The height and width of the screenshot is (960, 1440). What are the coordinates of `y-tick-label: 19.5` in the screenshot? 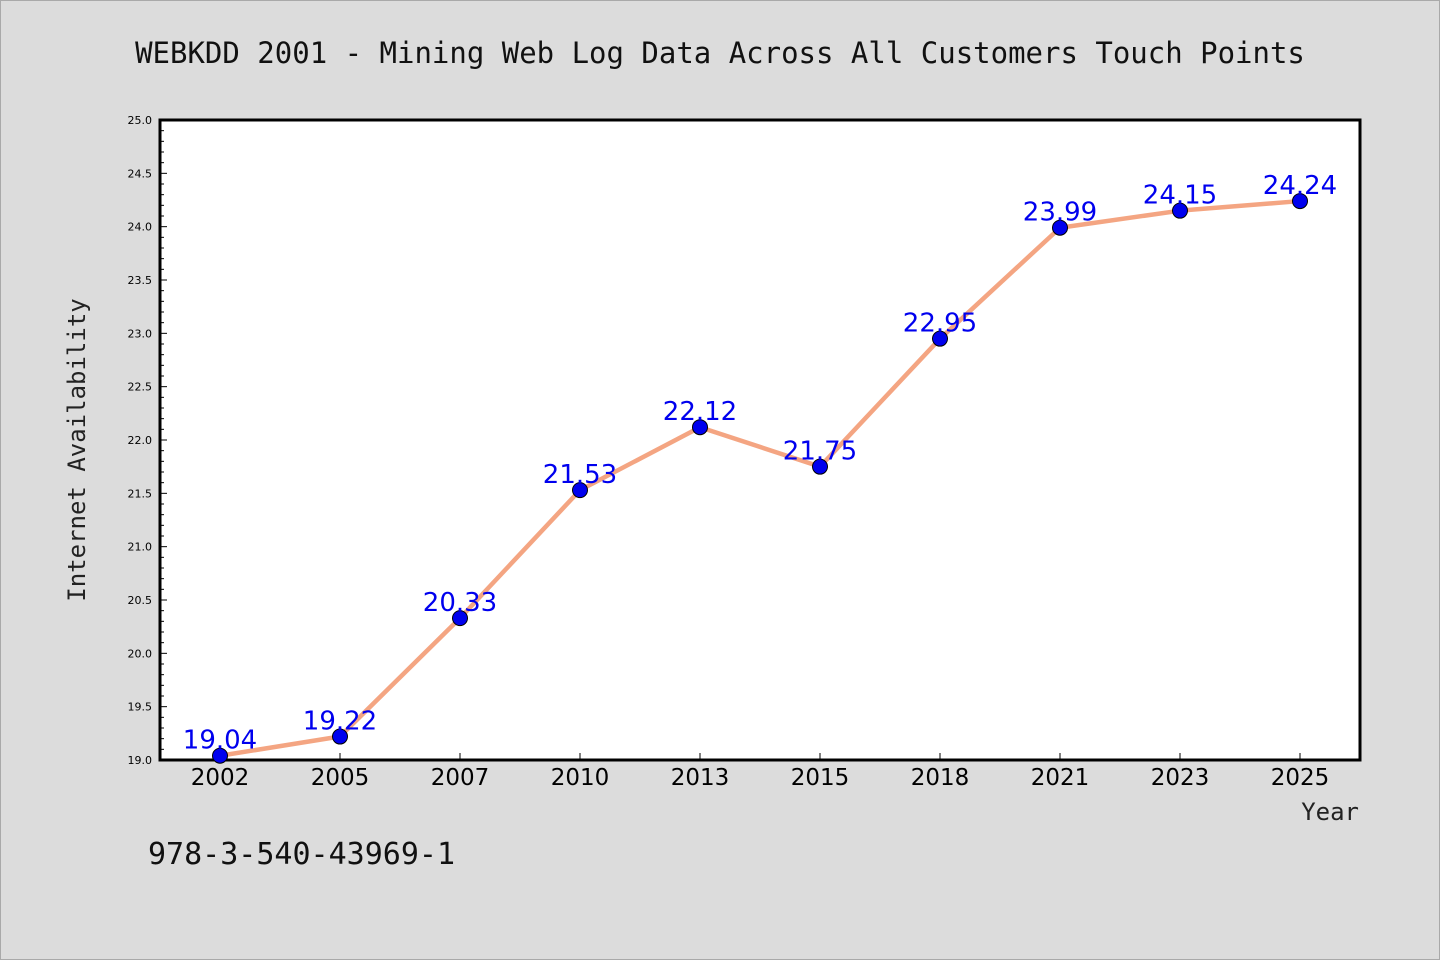 It's located at (140, 707).